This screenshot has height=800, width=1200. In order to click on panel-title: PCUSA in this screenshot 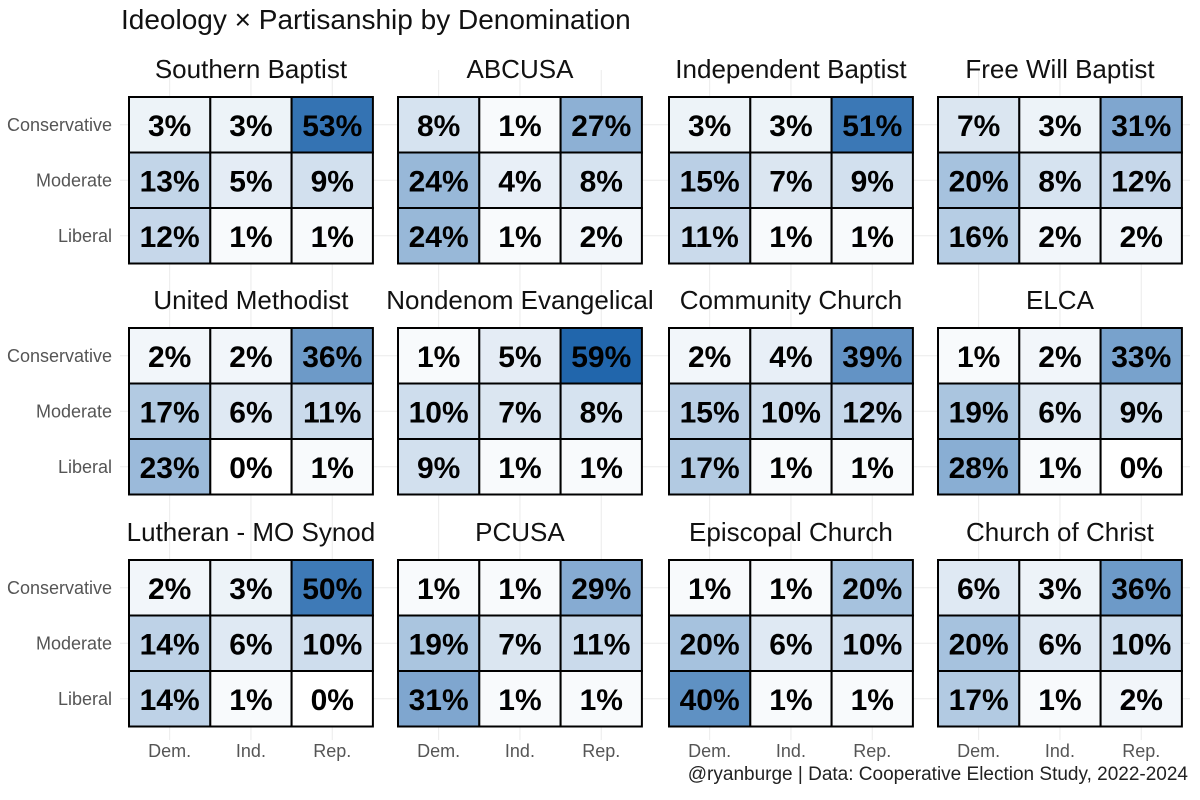, I will do `click(520, 532)`.